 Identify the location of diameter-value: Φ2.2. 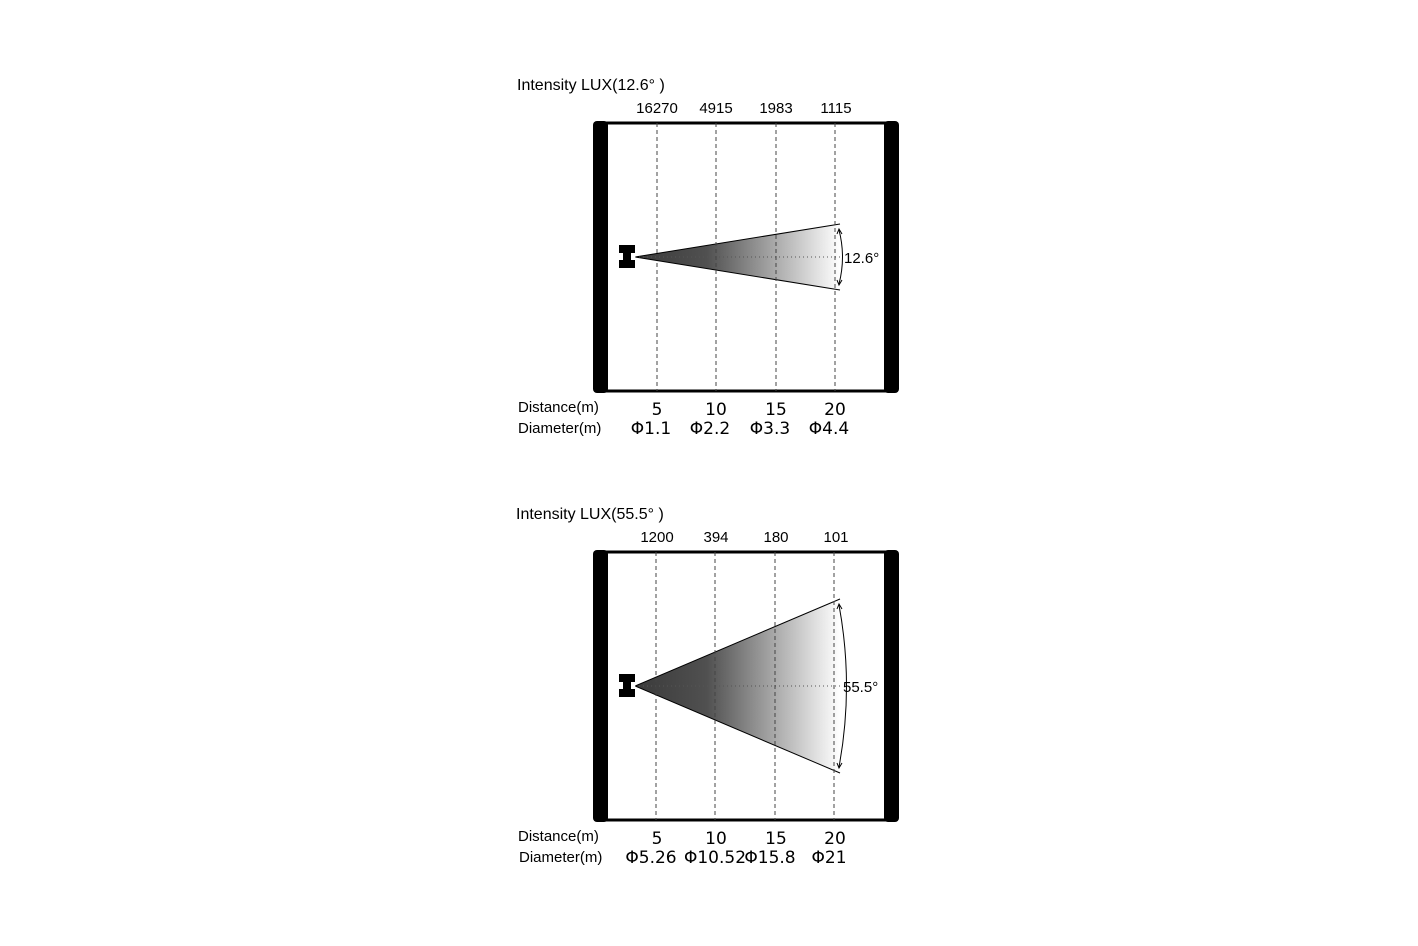
(710, 429).